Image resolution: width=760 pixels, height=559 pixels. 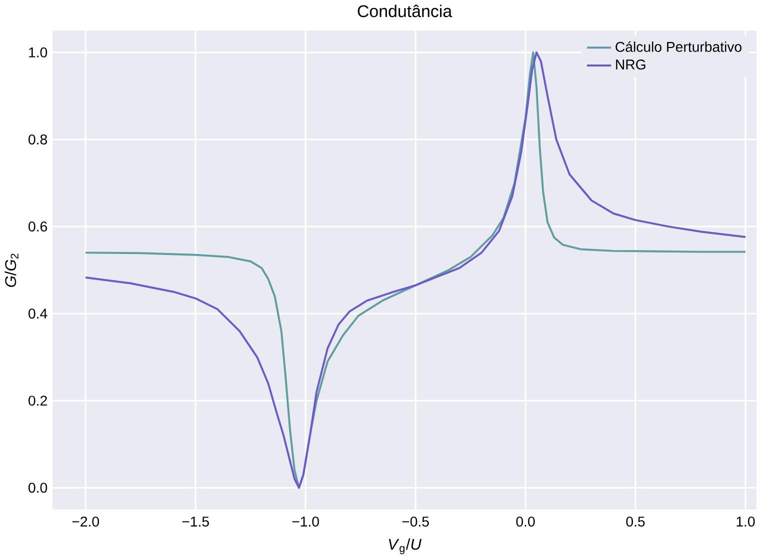 I want to click on x-tick-label: −1.0, so click(x=305, y=521).